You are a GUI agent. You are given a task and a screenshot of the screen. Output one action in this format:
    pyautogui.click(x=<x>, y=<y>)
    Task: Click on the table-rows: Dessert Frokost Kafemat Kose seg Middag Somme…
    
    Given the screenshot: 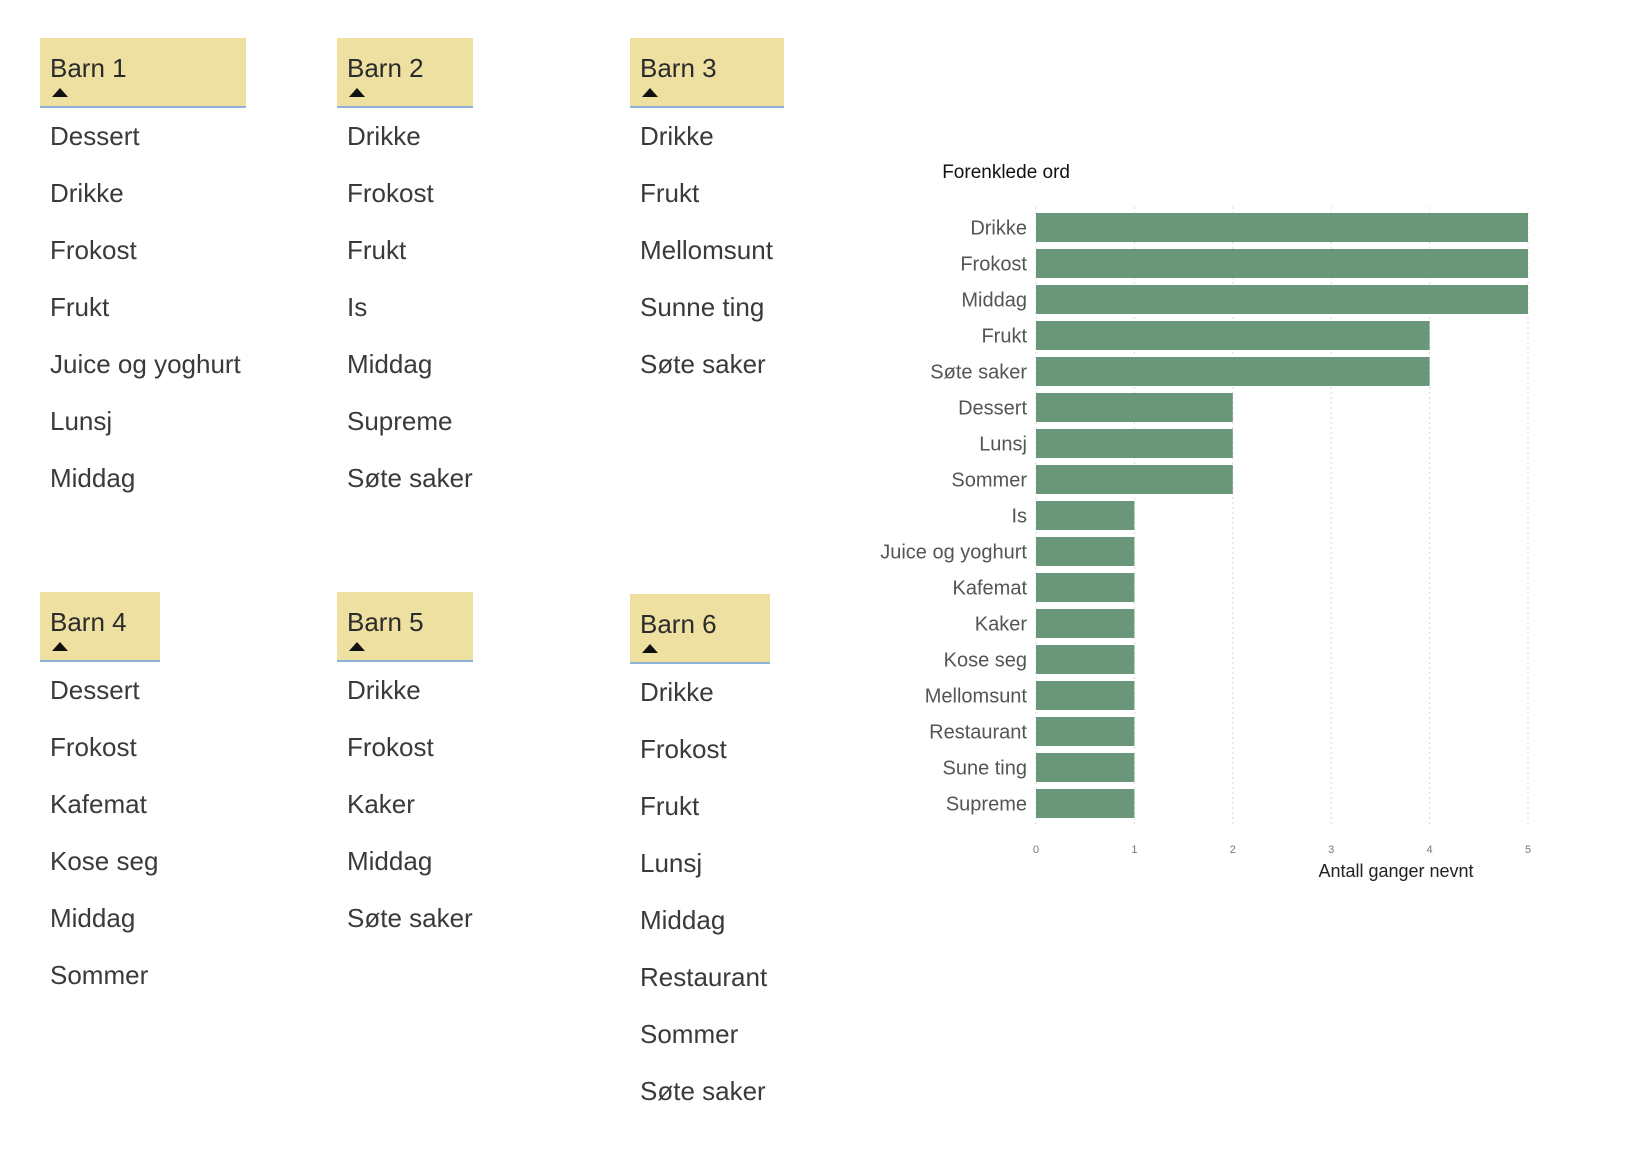 What is the action you would take?
    pyautogui.click(x=100, y=833)
    